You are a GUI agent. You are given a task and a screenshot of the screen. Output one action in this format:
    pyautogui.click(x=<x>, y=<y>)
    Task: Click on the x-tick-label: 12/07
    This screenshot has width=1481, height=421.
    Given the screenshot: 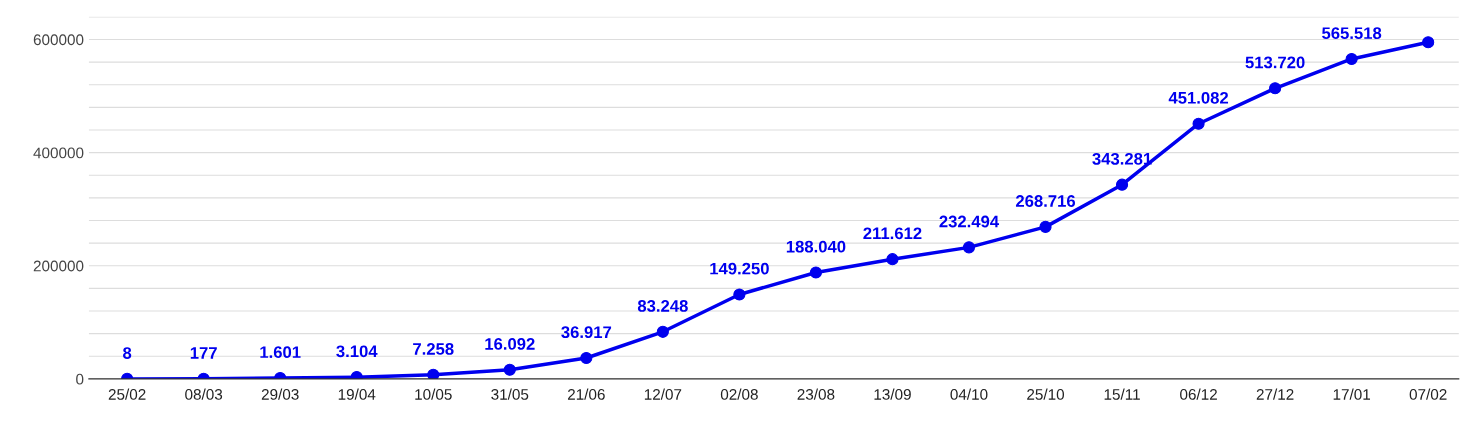 What is the action you would take?
    pyautogui.click(x=663, y=394)
    